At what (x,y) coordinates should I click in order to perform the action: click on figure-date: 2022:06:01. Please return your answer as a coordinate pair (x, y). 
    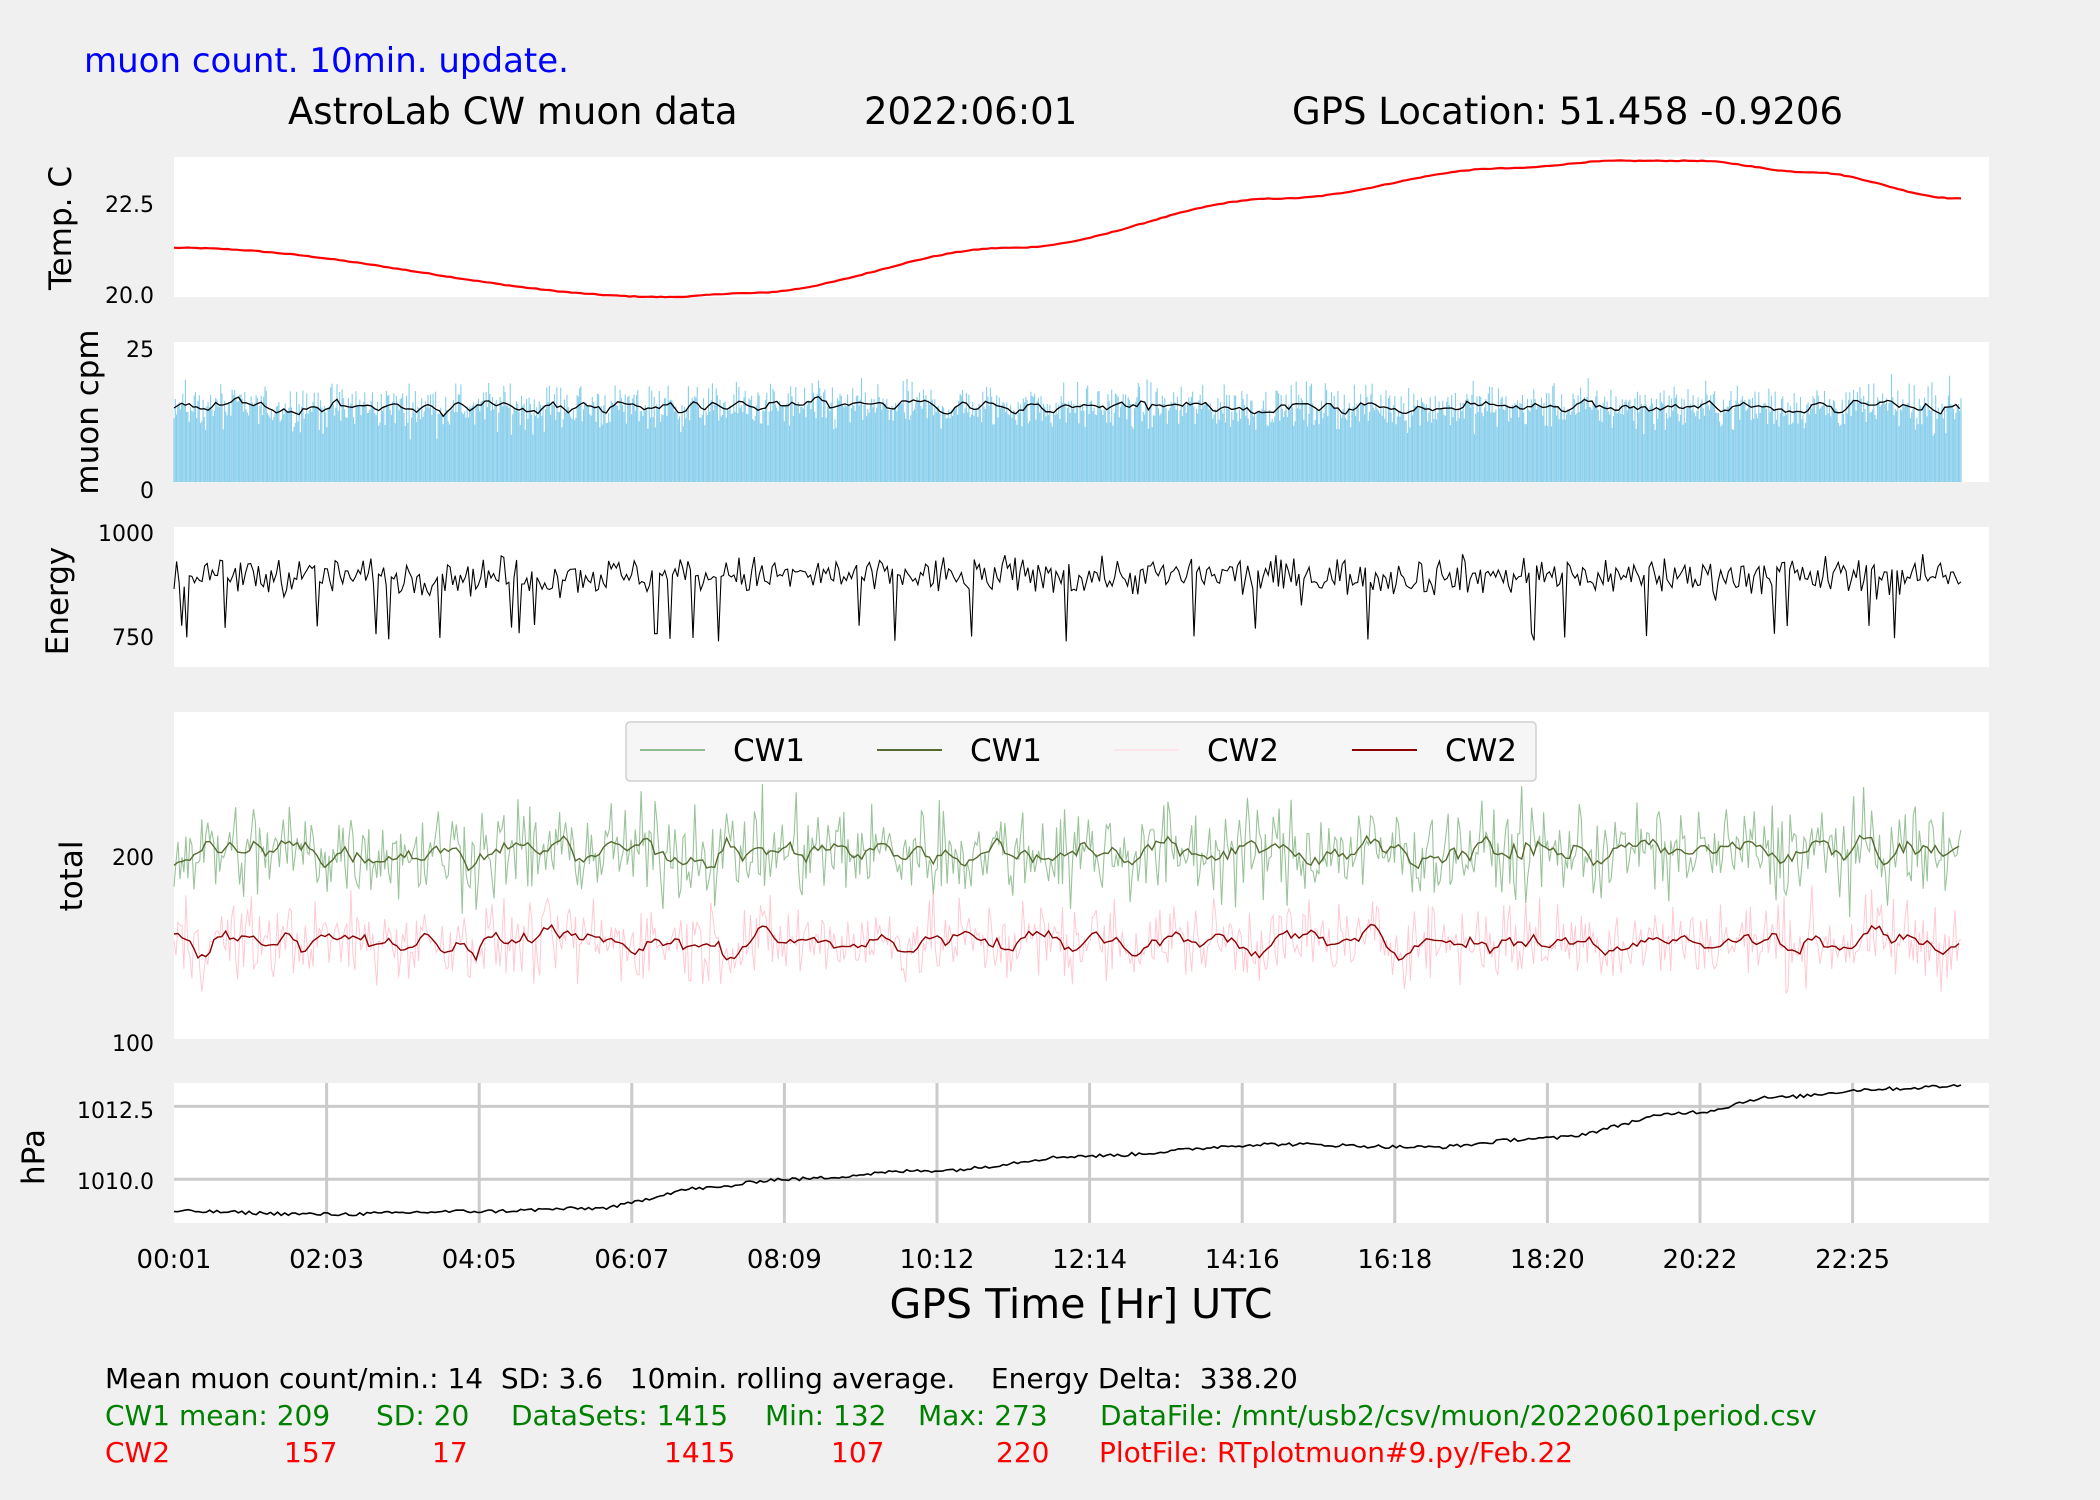
    Looking at the image, I should click on (970, 111).